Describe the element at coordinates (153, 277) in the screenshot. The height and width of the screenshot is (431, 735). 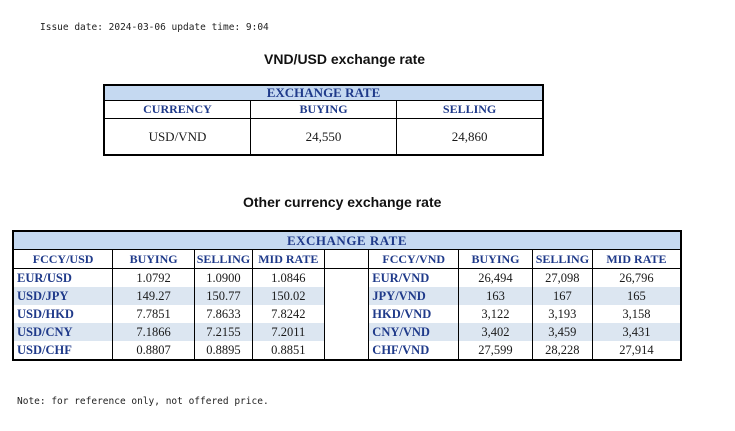
I see `buying-value: 1.0792` at that location.